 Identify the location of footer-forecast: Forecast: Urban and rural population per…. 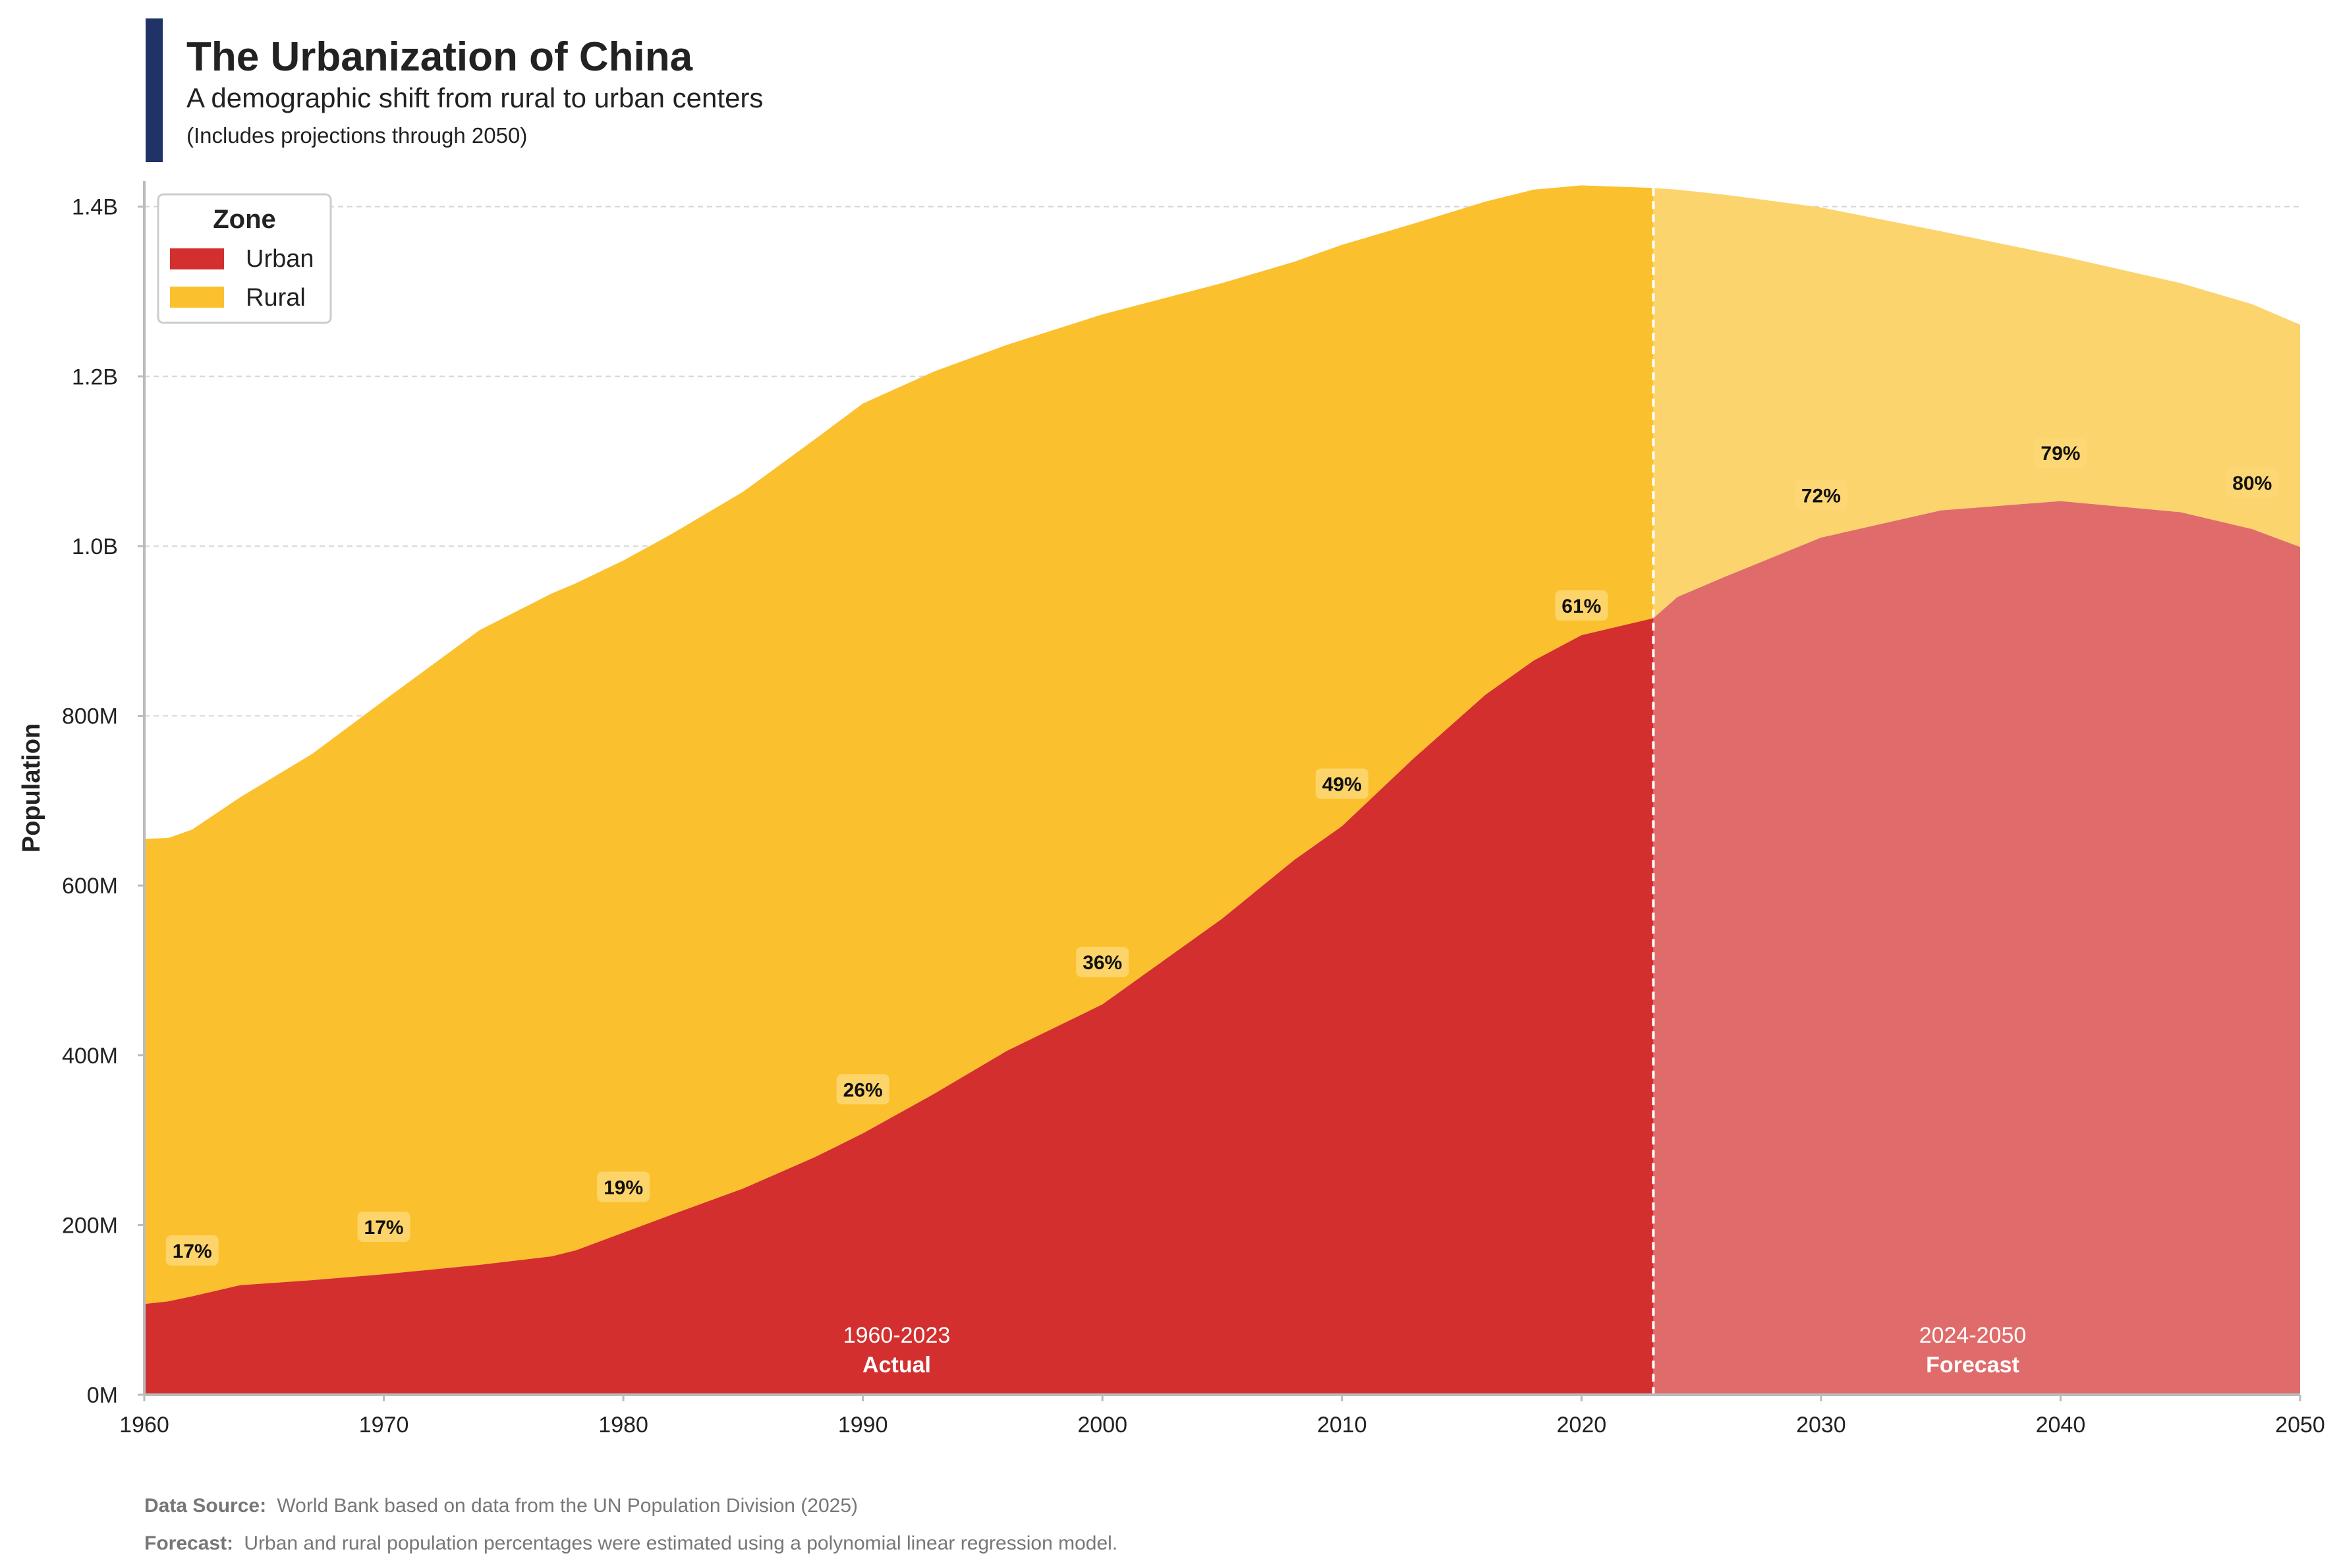
(630, 1543).